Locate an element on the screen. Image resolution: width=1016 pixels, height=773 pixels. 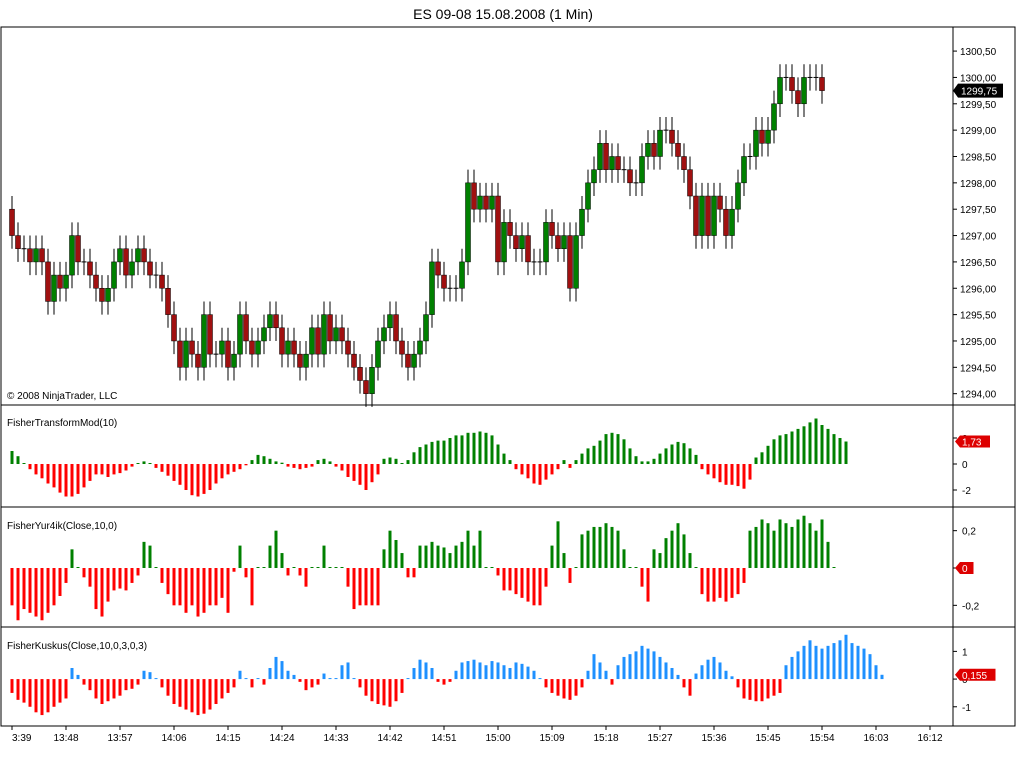
price-tick-label: 1297,50 is located at coordinates (978, 210).